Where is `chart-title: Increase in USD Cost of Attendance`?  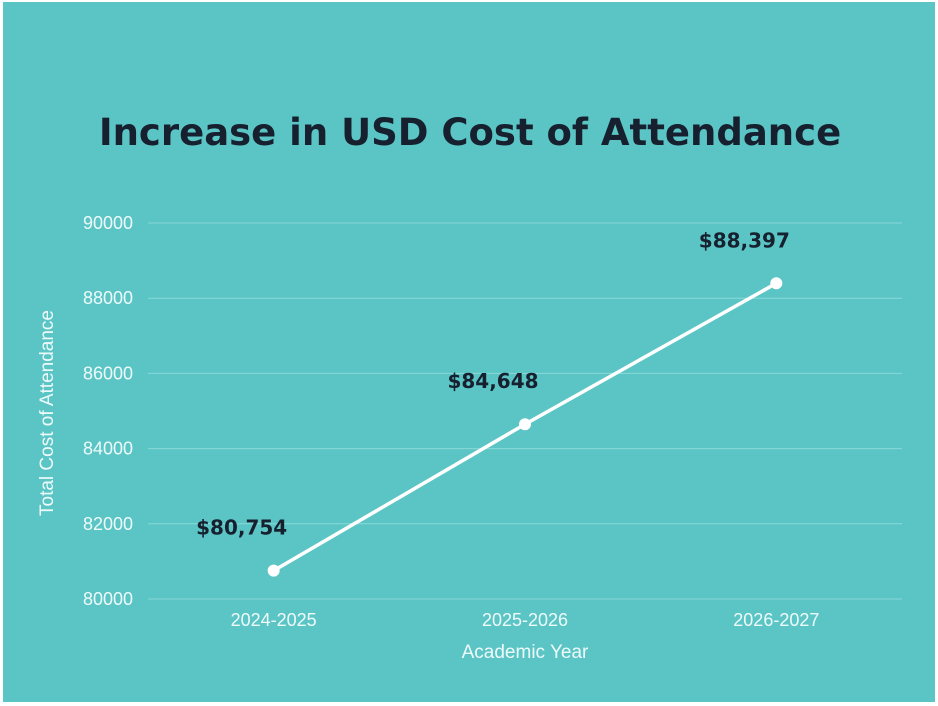
chart-title: Increase in USD Cost of Attendance is located at coordinates (470, 132).